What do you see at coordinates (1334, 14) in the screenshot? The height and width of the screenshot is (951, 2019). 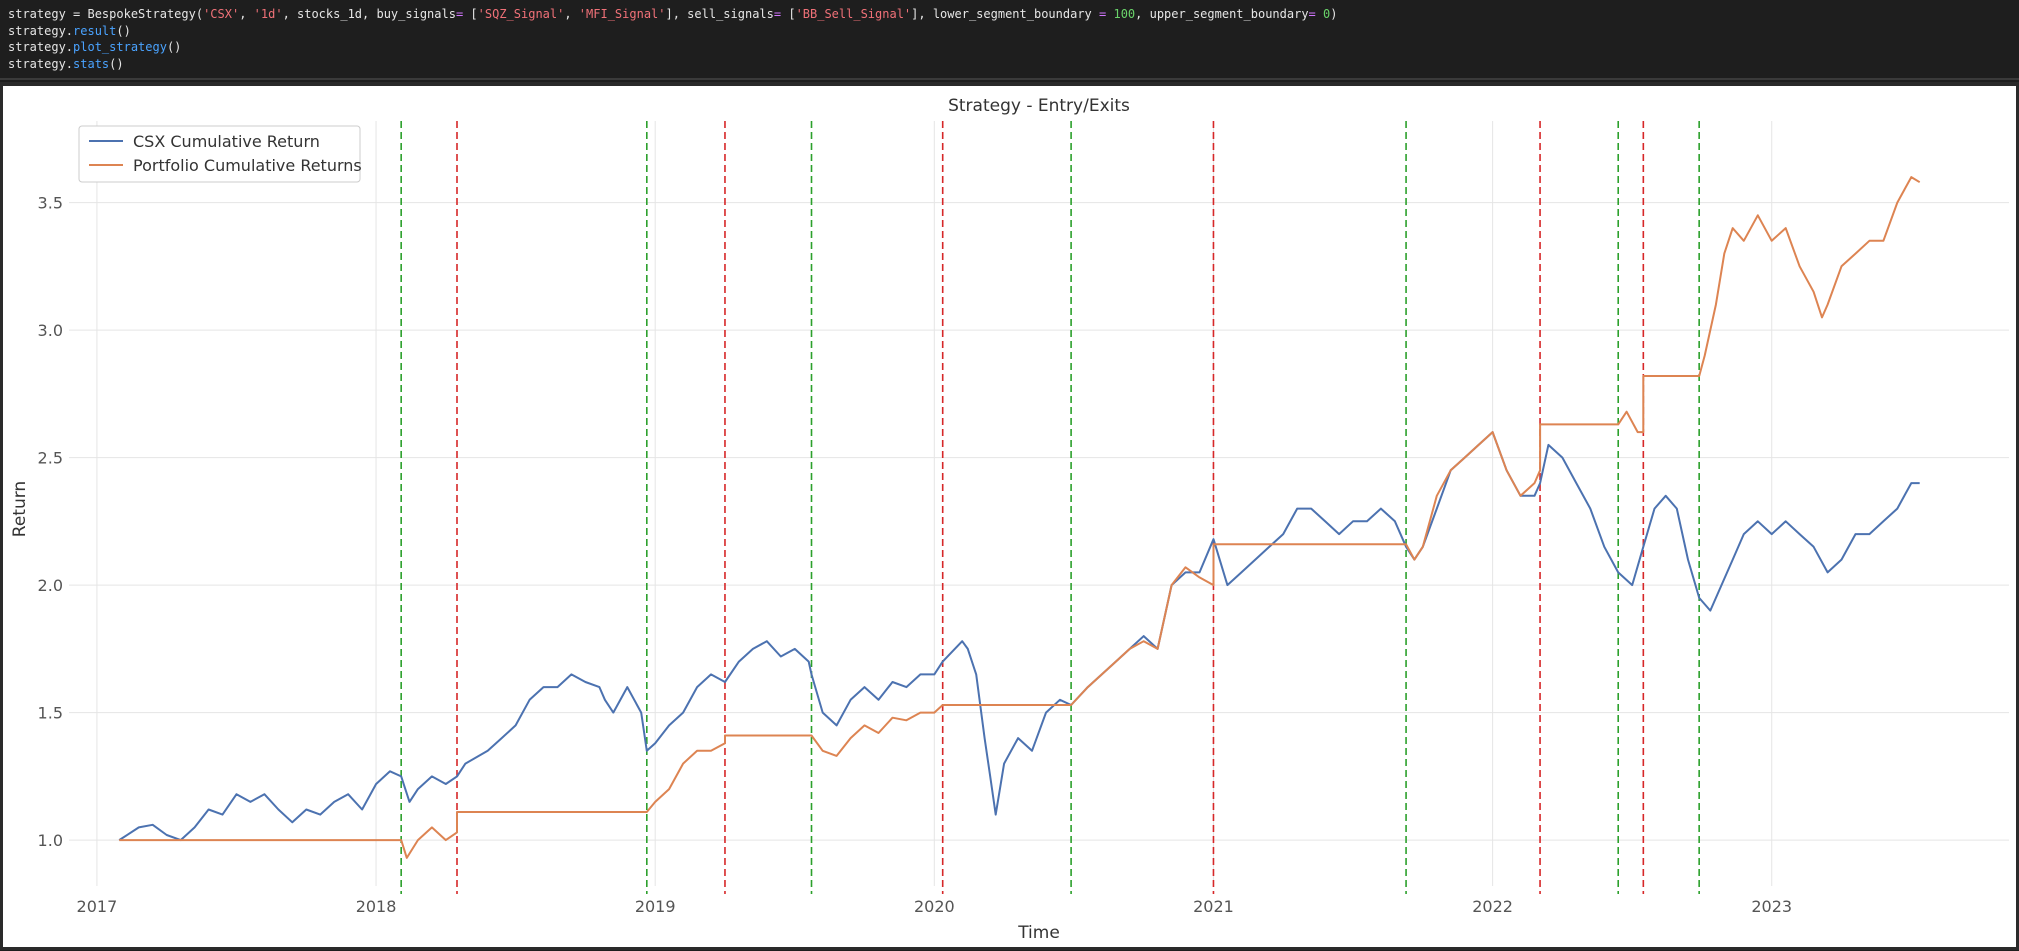 I see `code-token: )` at bounding box center [1334, 14].